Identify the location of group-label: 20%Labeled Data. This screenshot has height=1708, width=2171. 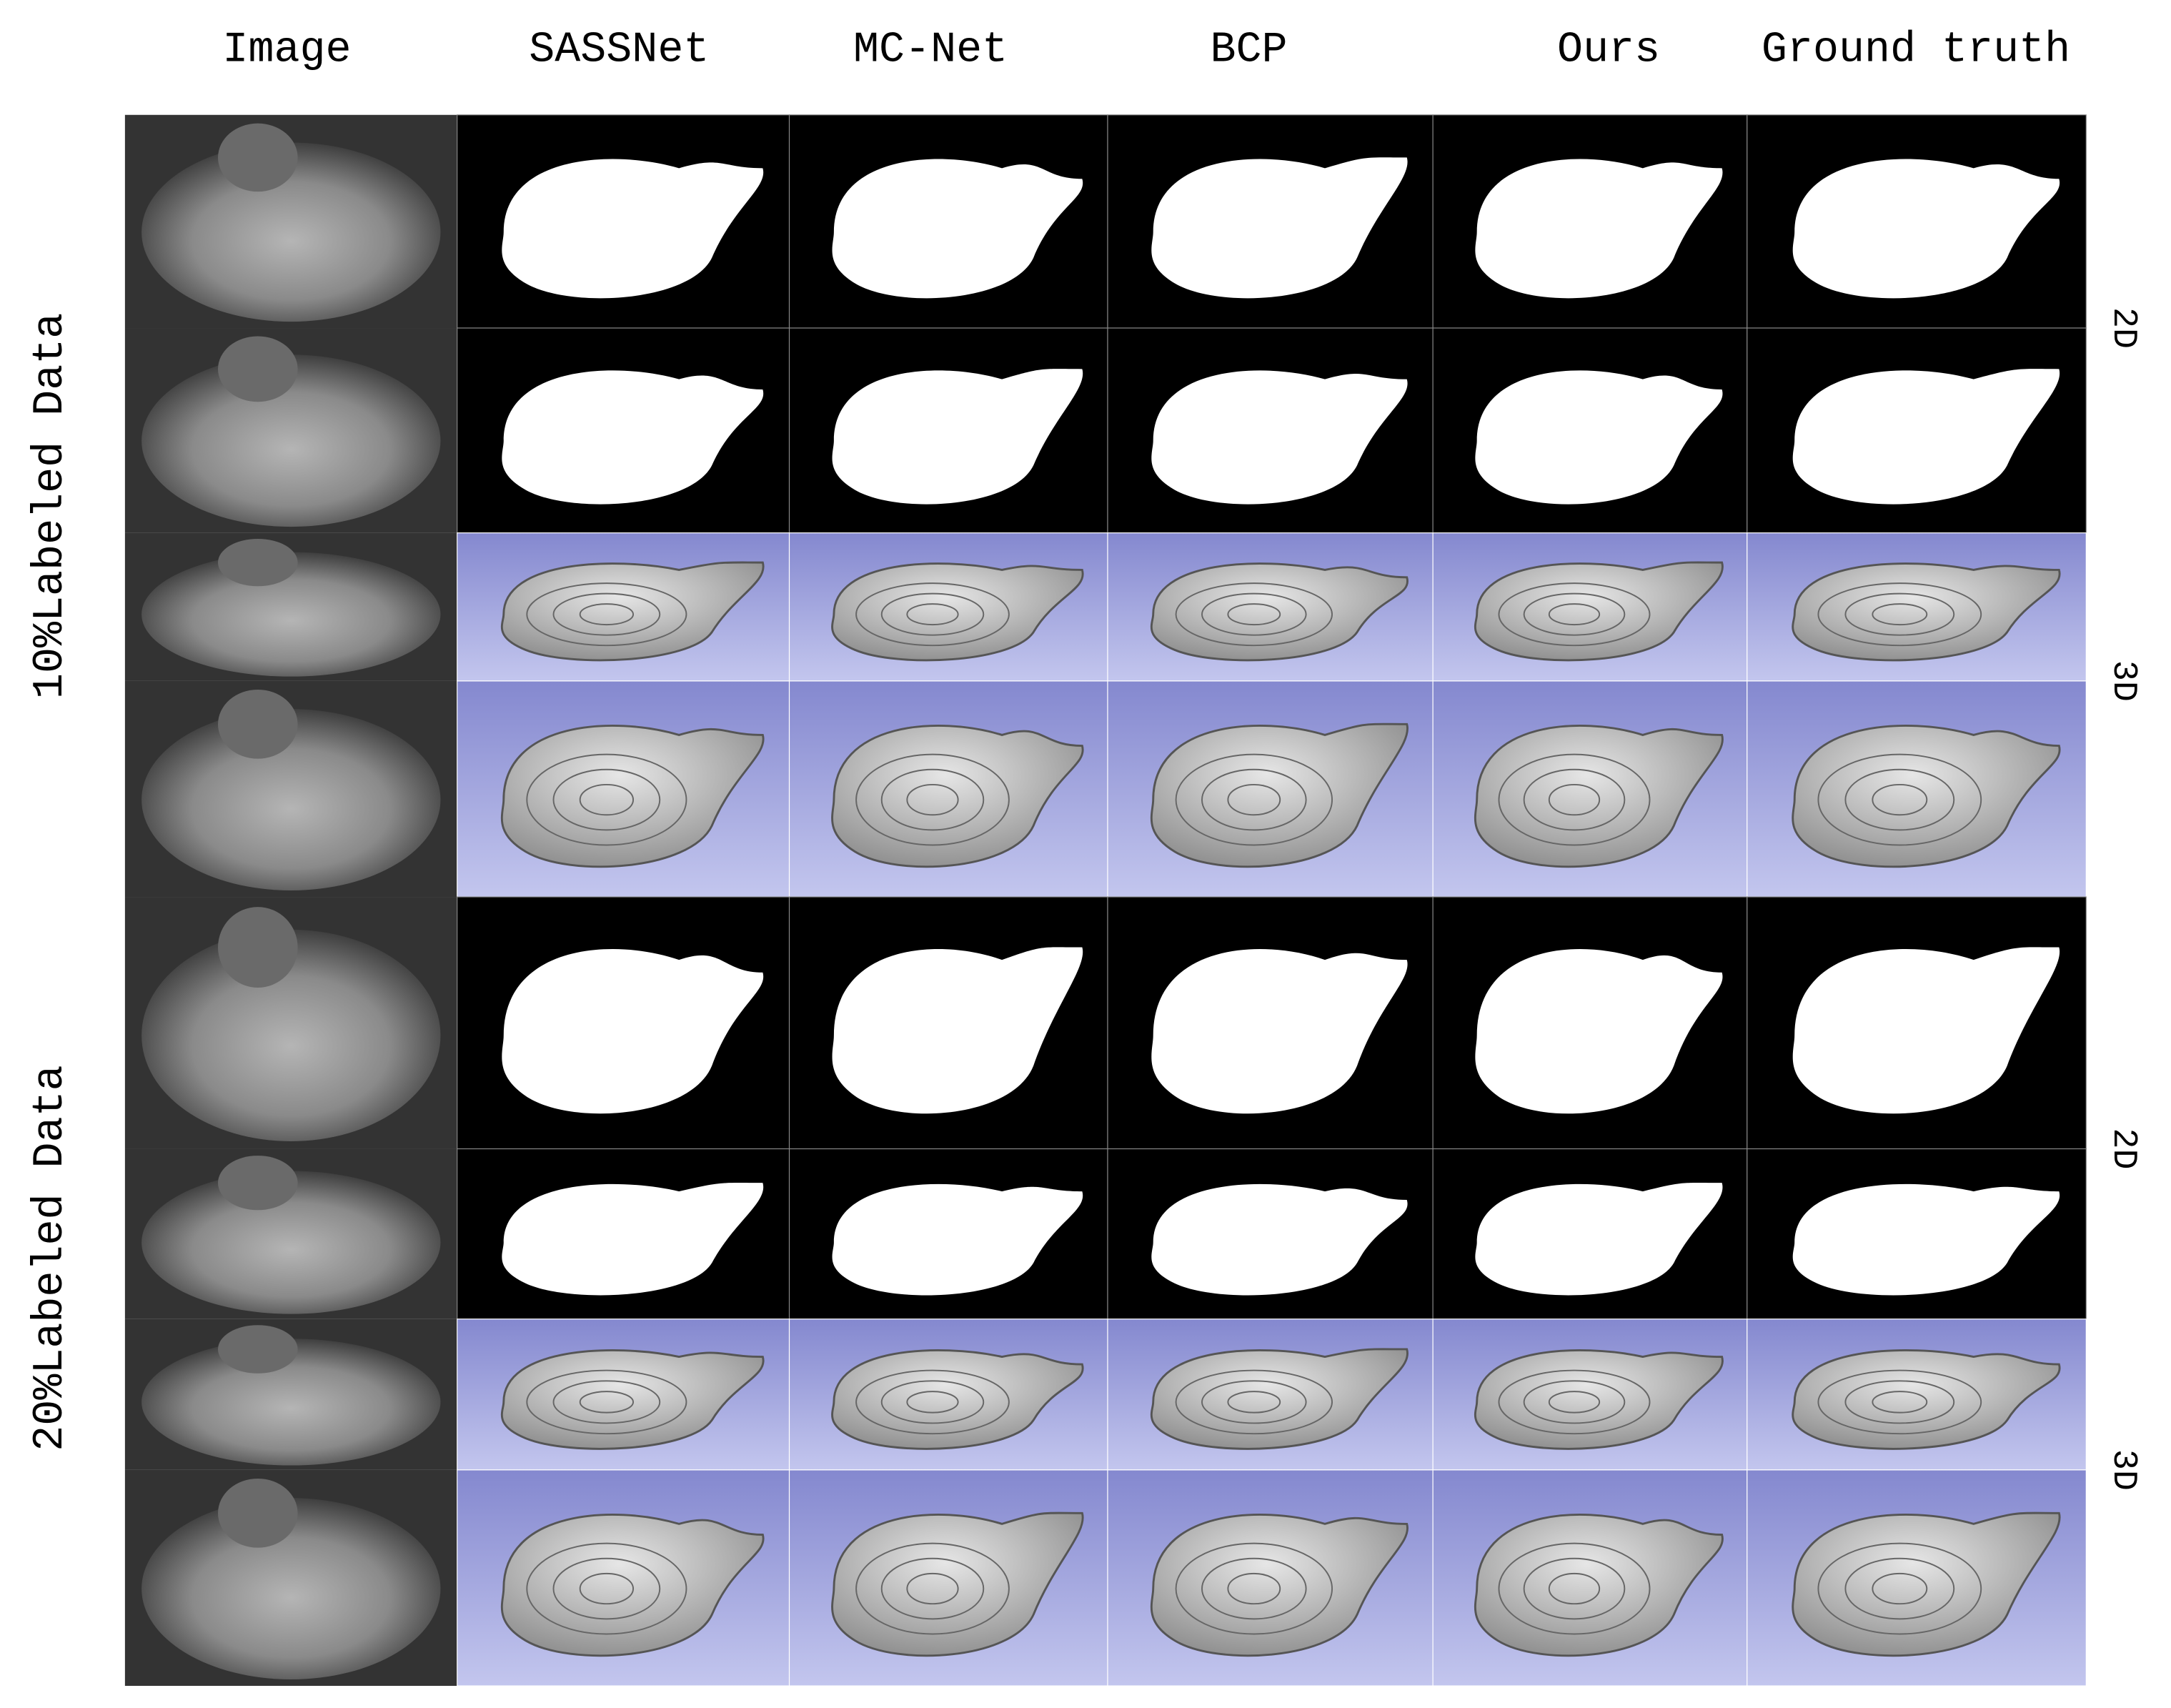
(50, 1258).